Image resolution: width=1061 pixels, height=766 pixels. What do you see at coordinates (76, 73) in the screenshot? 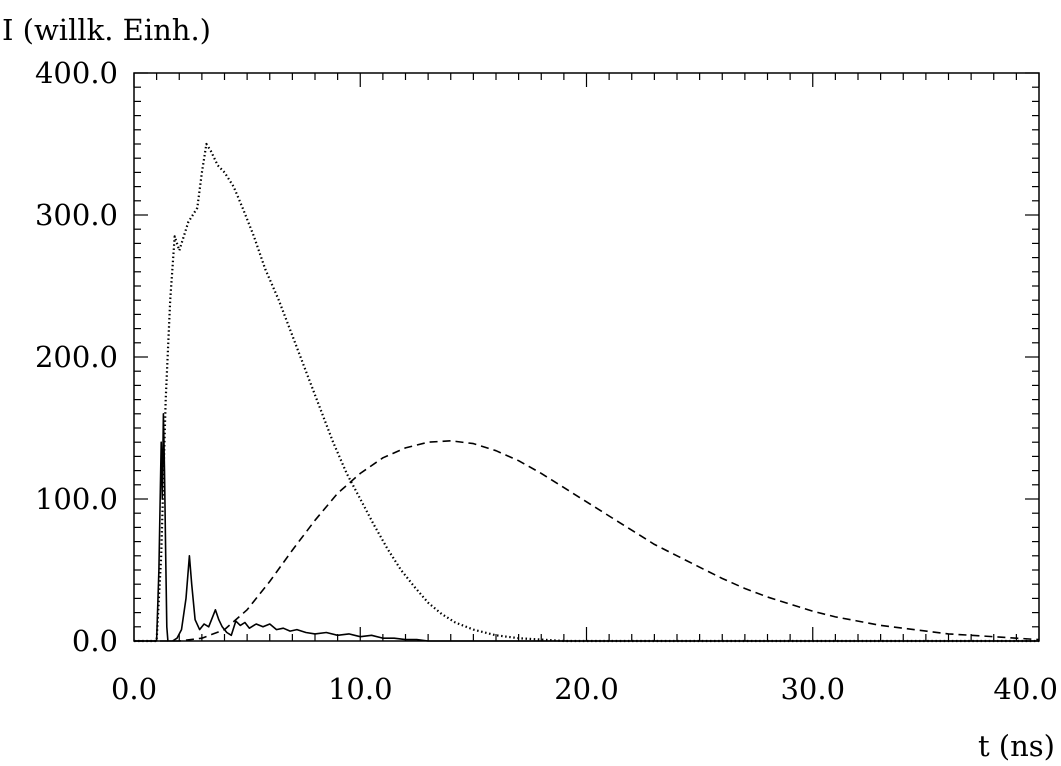
I see `y-tick-label: 400.0` at bounding box center [76, 73].